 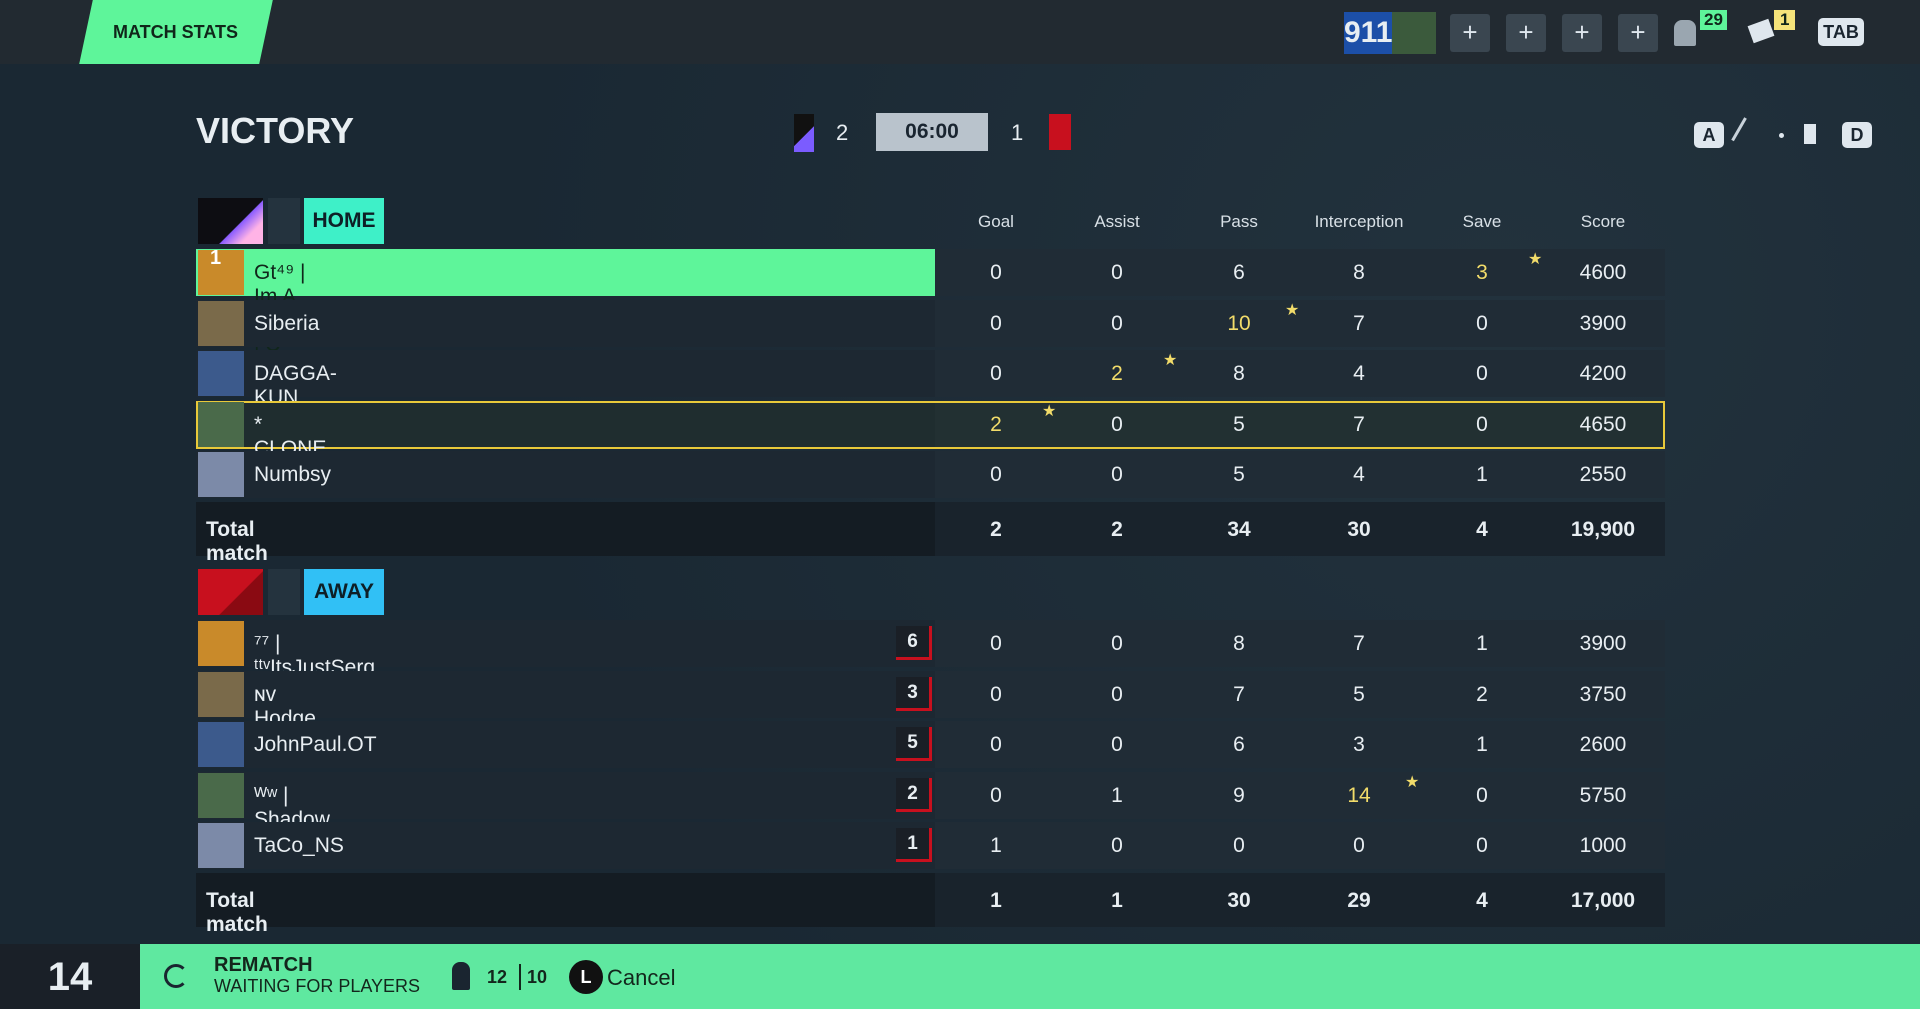 What do you see at coordinates (1603, 744) in the screenshot?
I see `stat-value: 2600` at bounding box center [1603, 744].